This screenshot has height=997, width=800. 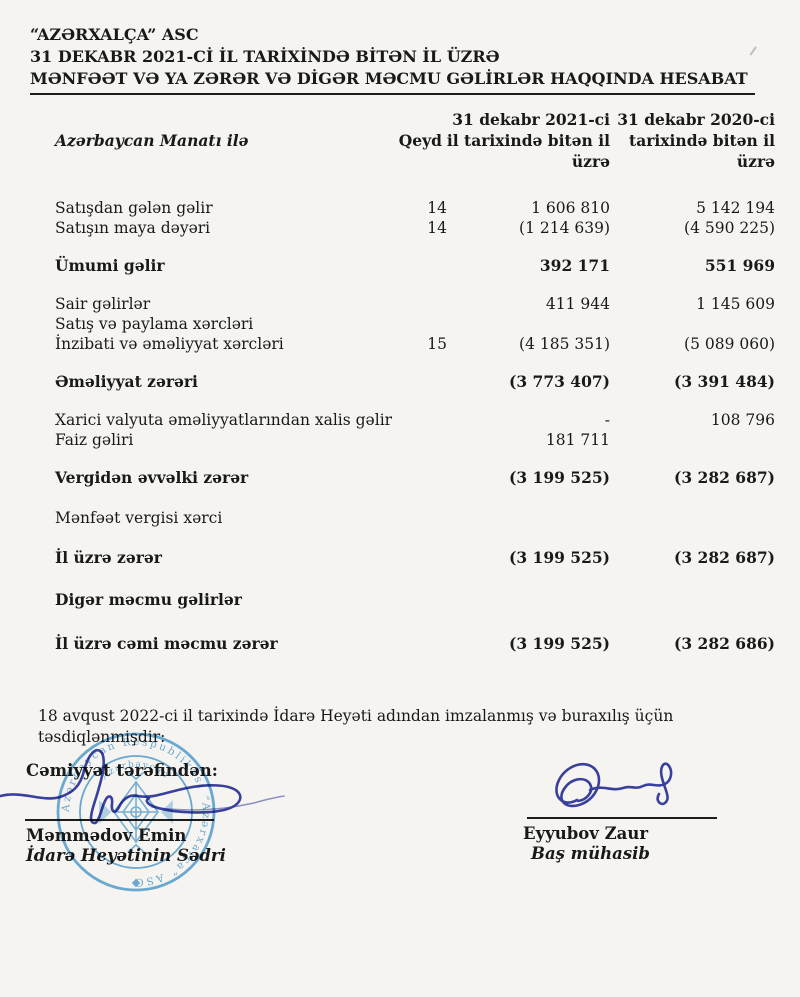 What do you see at coordinates (590, 853) in the screenshot?
I see `signer-title-right: Baş mühasib` at bounding box center [590, 853].